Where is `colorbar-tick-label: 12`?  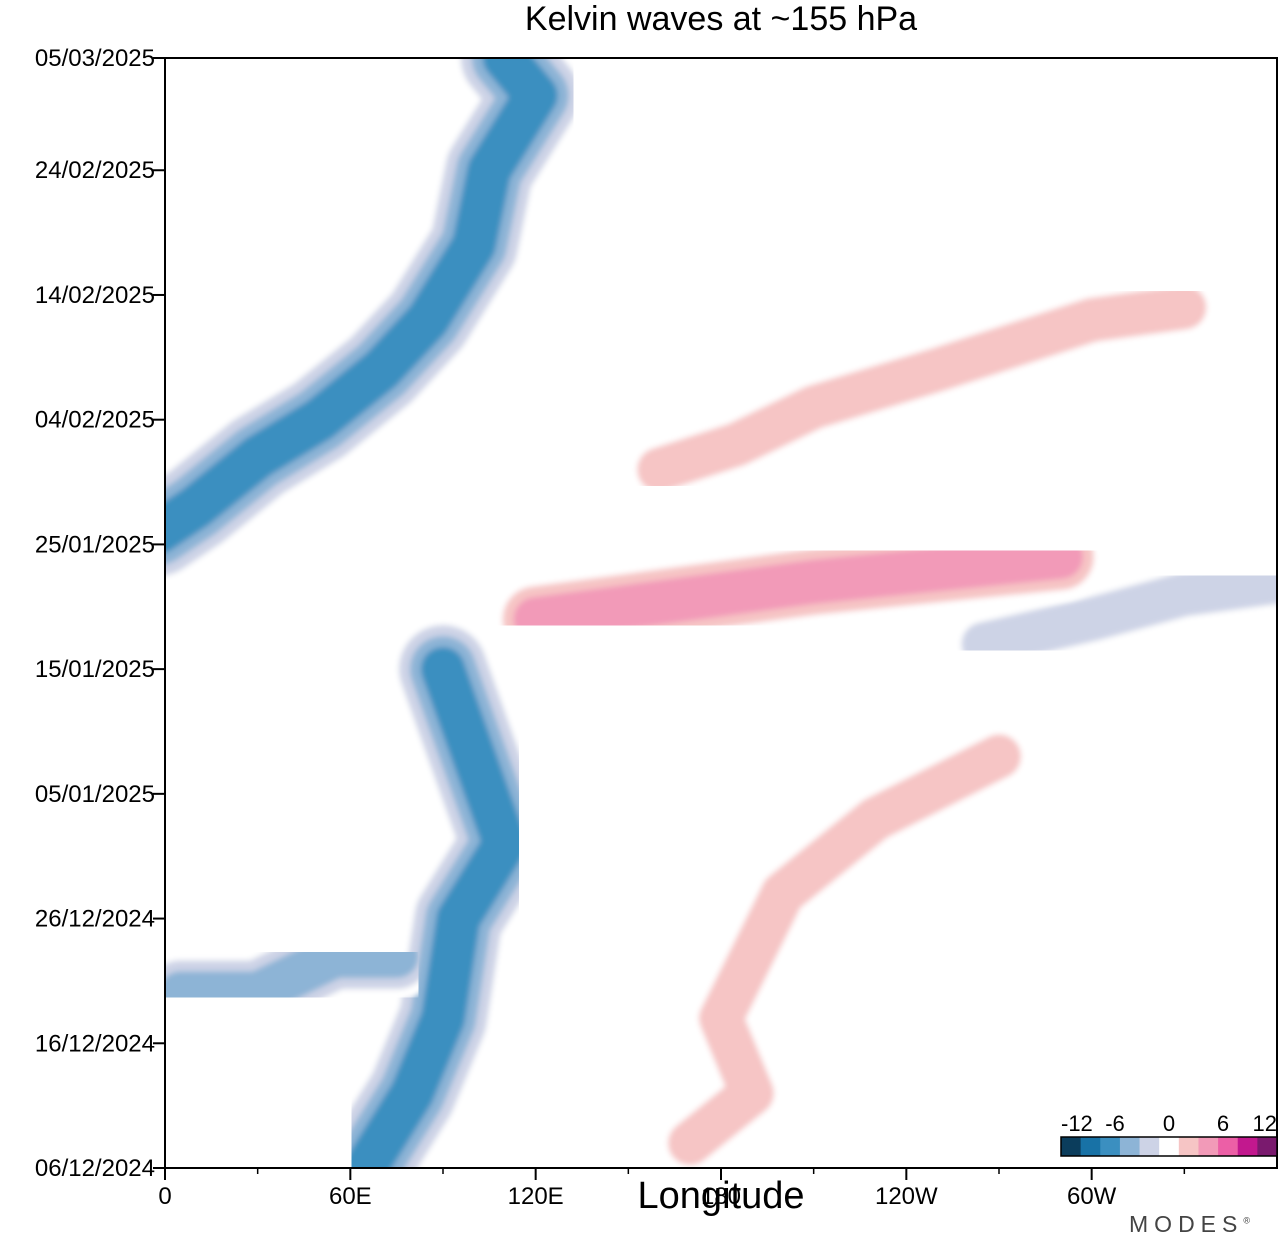 colorbar-tick-label: 12 is located at coordinates (1265, 1123).